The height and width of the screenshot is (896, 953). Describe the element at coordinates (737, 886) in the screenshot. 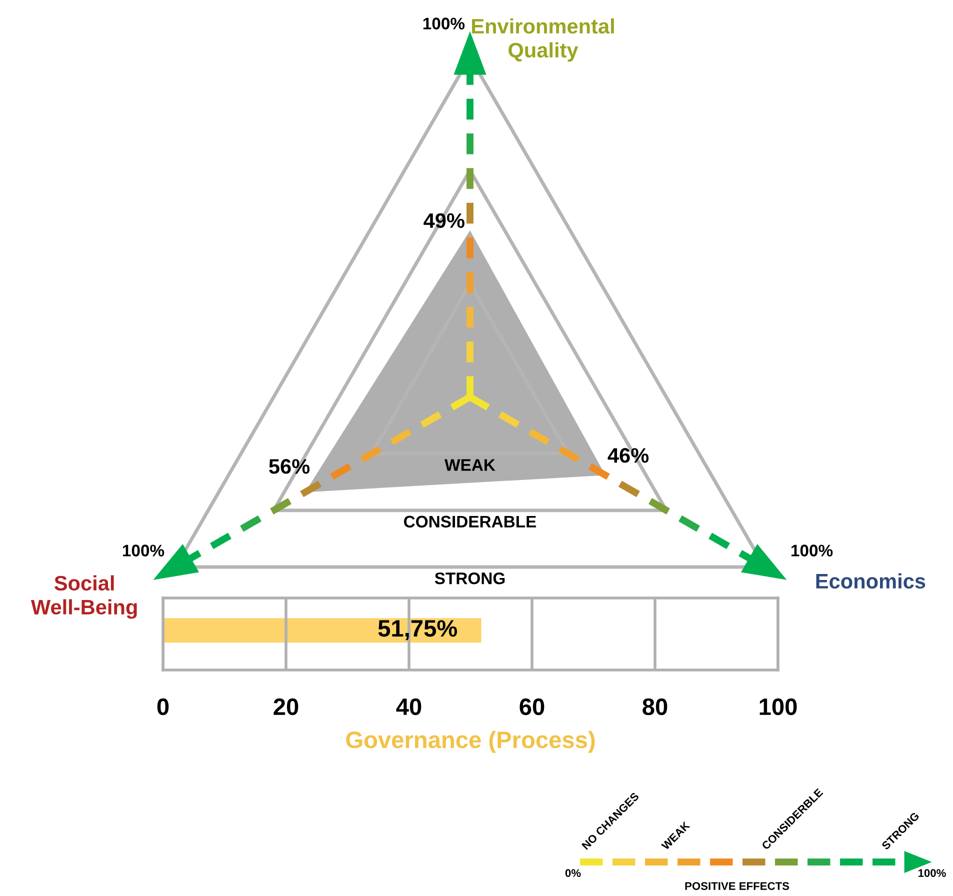

I see `text: POSITIVE EFFECTS` at that location.